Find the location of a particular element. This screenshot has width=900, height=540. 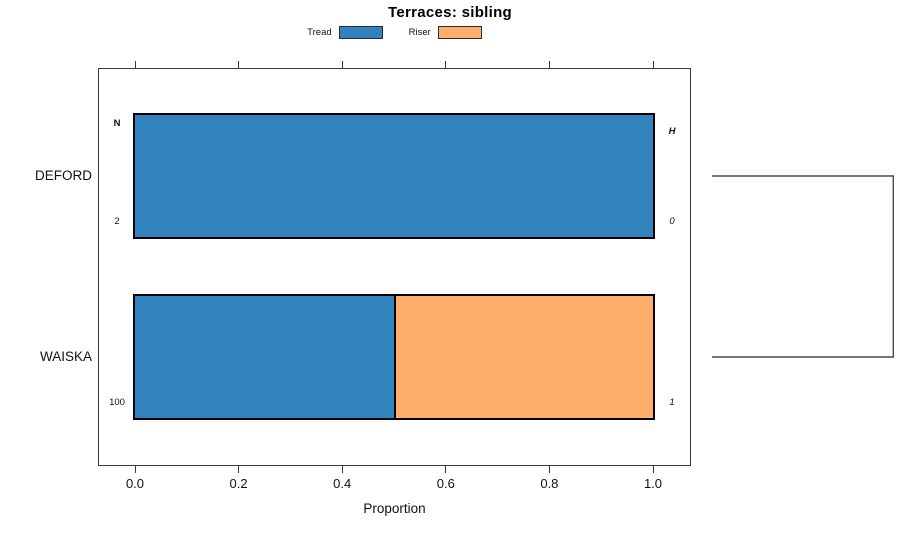

count-n-value: 2 is located at coordinates (117, 221).